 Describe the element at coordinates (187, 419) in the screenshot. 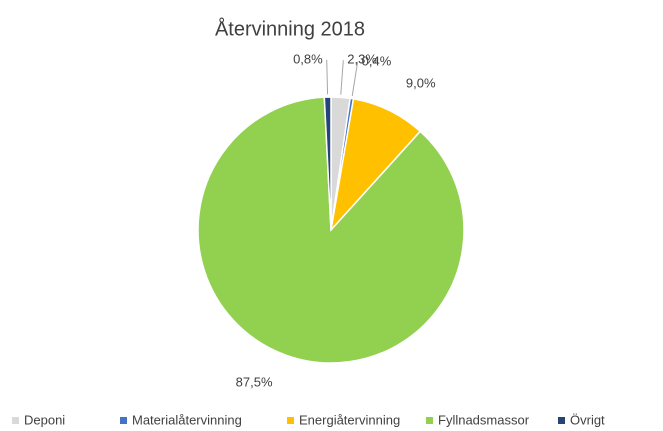

I see `legend-label: Materialåtervinning` at that location.